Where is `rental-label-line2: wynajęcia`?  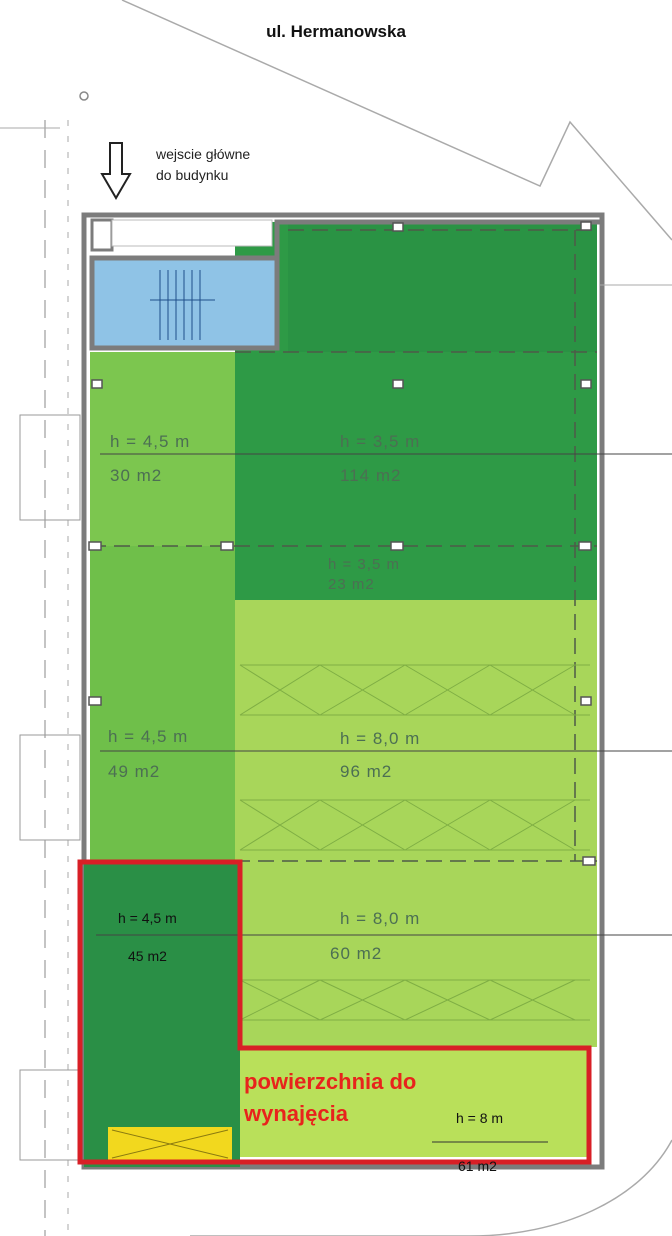
rental-label-line2: wynajęcia is located at coordinates (296, 1113).